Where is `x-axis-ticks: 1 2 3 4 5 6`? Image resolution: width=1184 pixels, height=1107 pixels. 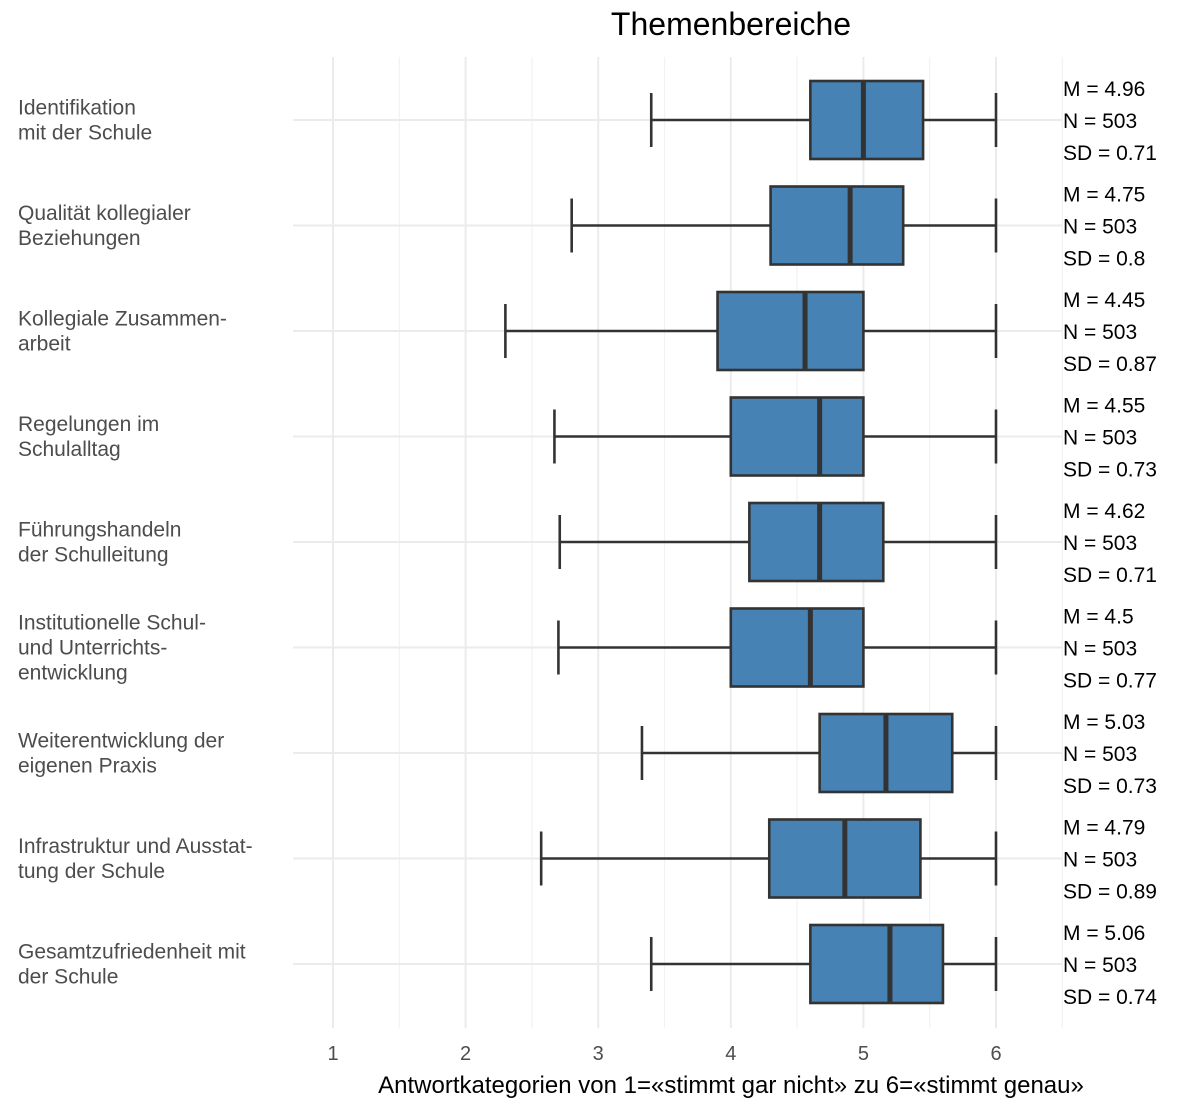 x-axis-ticks: 1 2 3 4 5 6 is located at coordinates (664, 1054).